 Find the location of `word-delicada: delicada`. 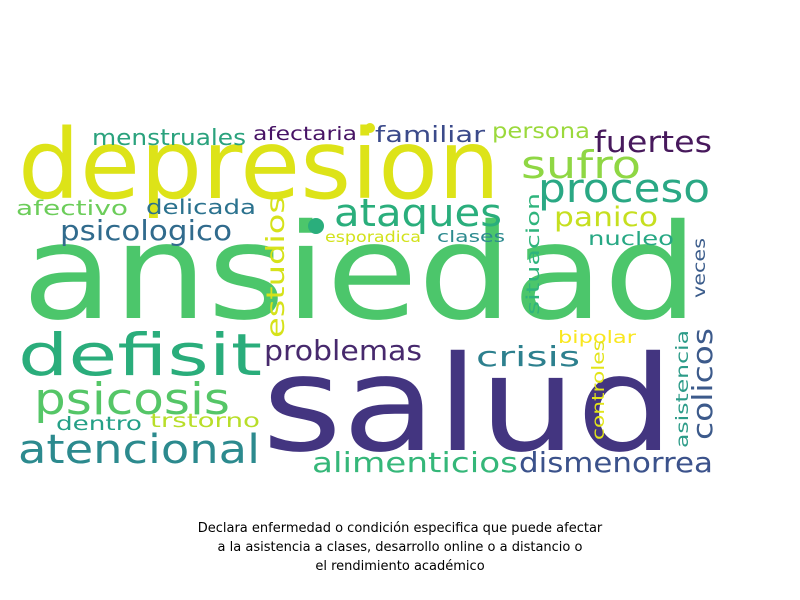

word-delicada: delicada is located at coordinates (201, 207).